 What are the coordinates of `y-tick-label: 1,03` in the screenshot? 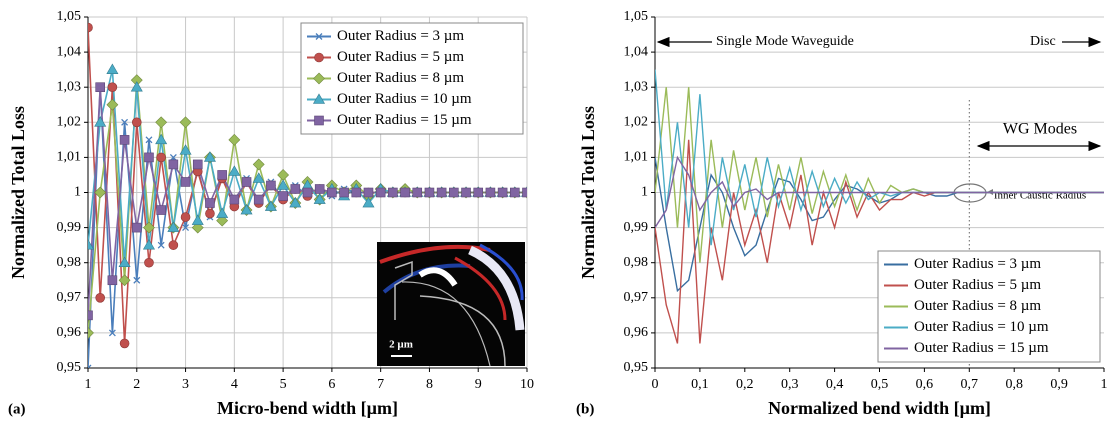 It's located at (636, 86).